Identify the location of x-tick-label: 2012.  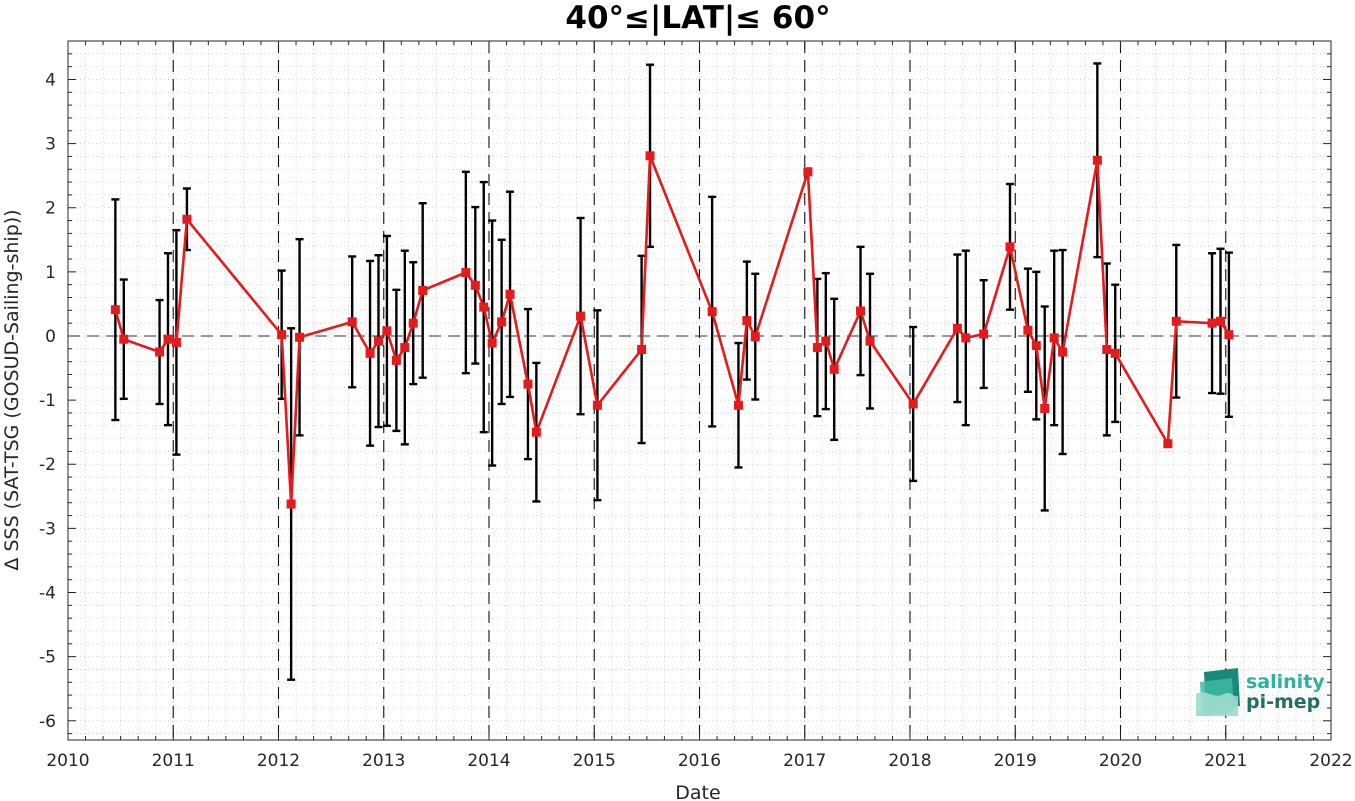
(278, 761).